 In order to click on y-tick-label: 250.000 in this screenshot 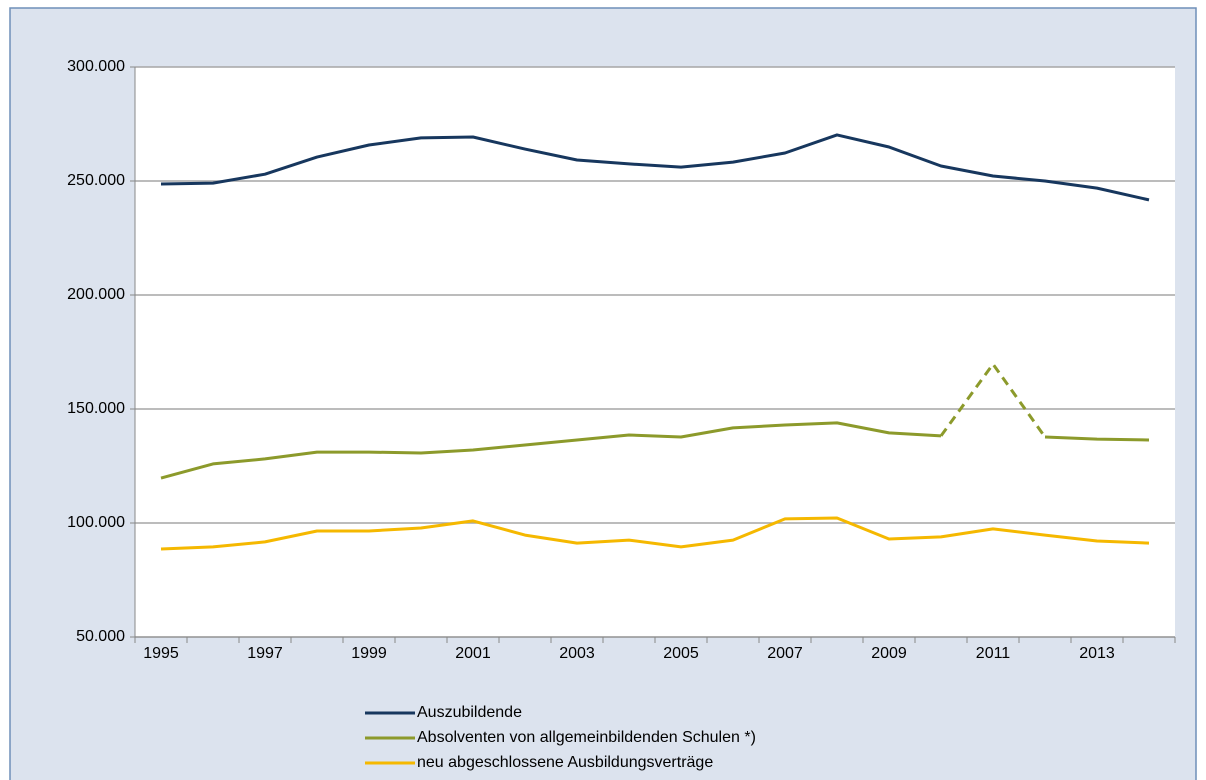, I will do `click(96, 180)`.